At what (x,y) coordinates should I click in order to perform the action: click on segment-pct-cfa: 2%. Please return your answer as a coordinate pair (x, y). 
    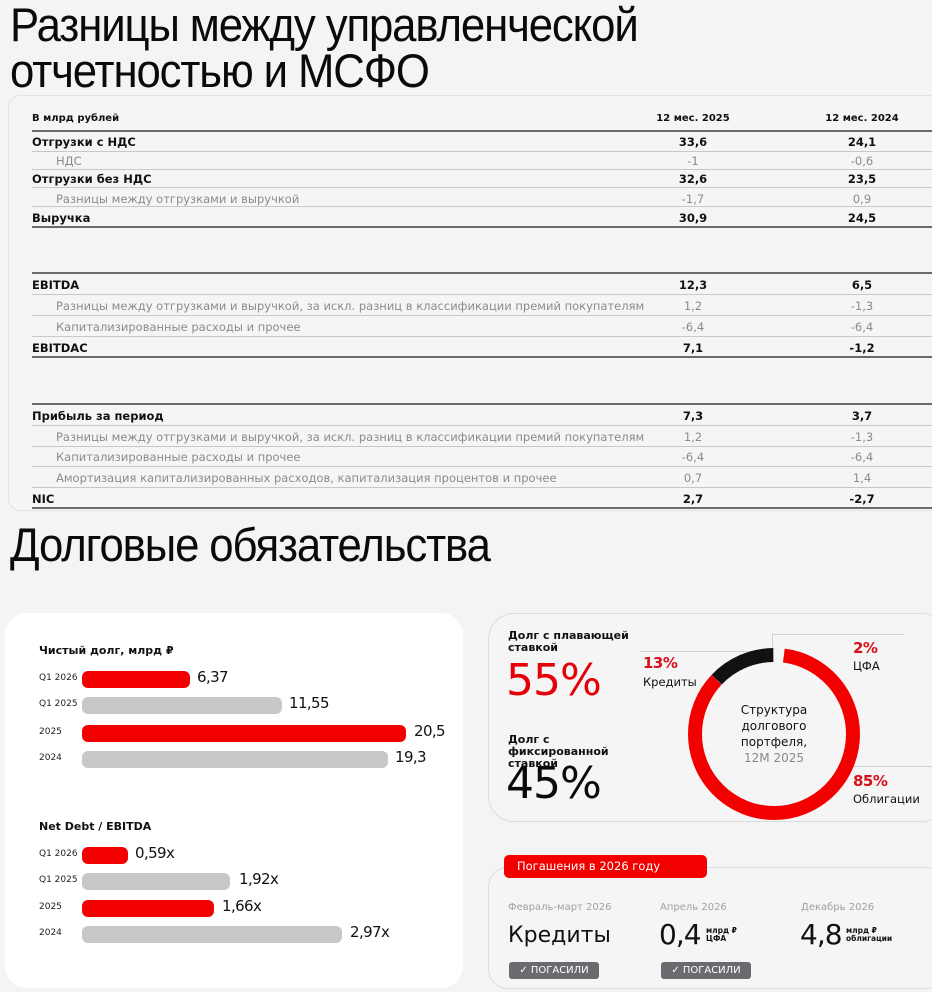
    Looking at the image, I should click on (865, 648).